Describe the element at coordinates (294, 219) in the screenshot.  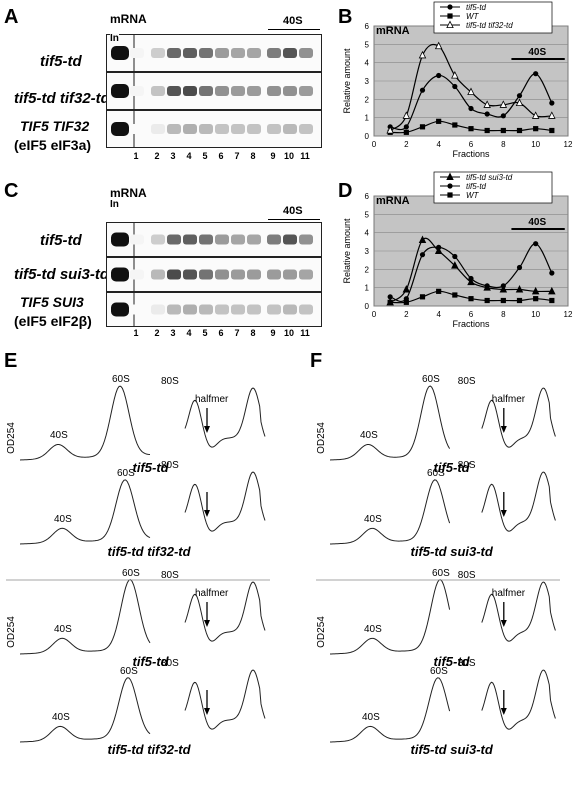
I see `panel-C-40s-bar` at that location.